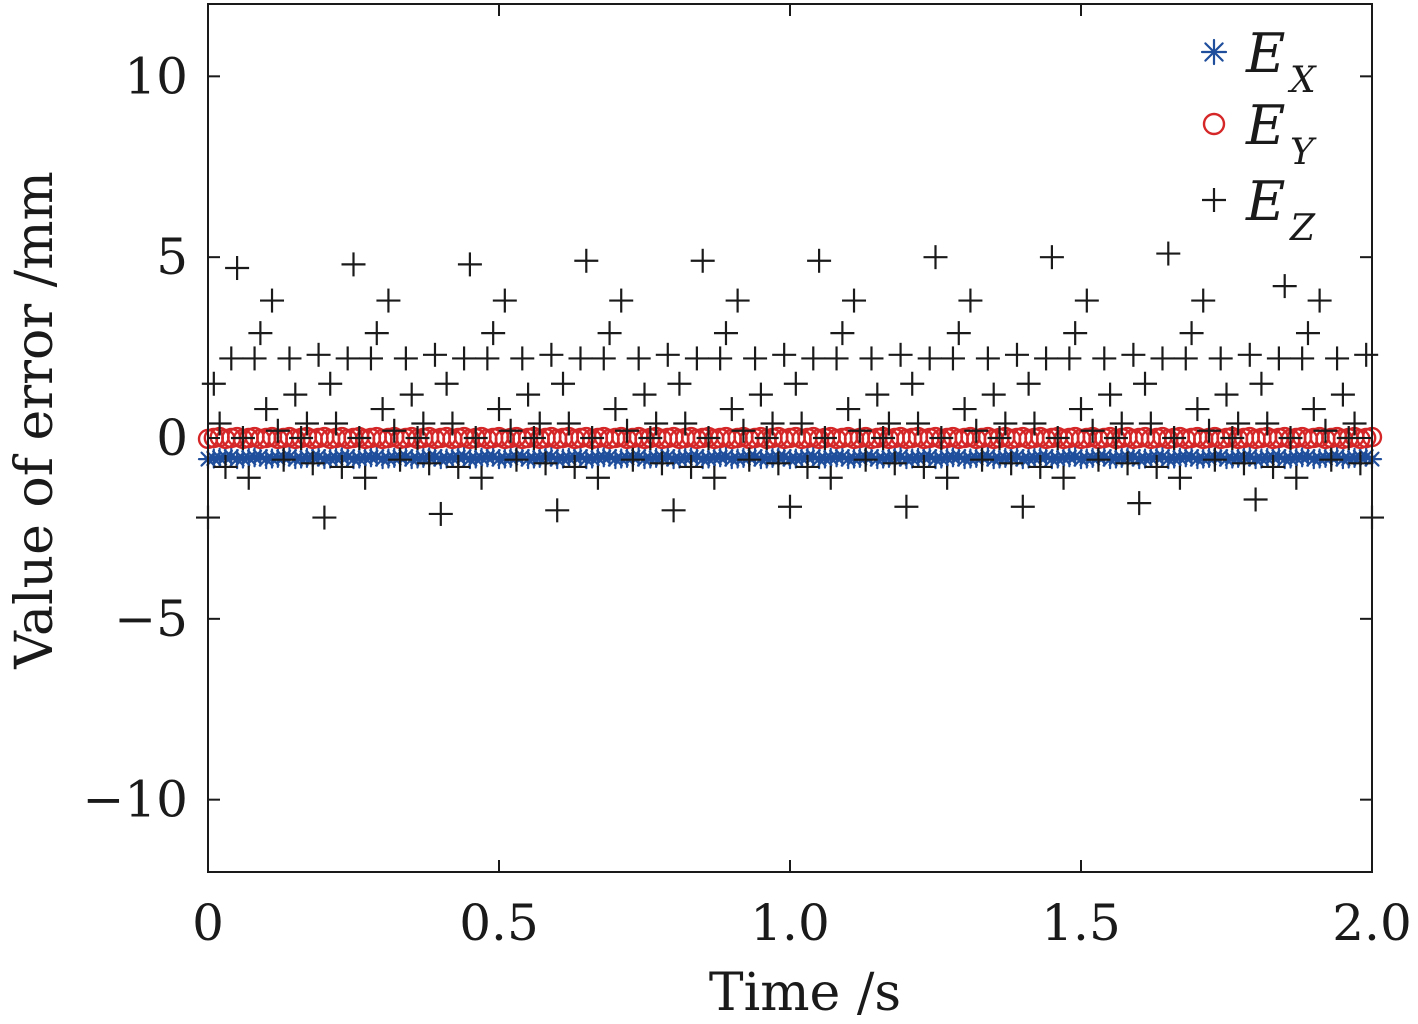 Image resolution: width=1418 pixels, height=1024 pixels. What do you see at coordinates (135, 800) in the screenshot?
I see `y-tick-label: −10` at bounding box center [135, 800].